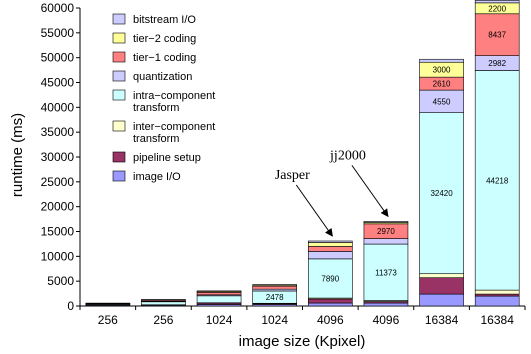 The image size is (531, 354). I want to click on legend-item: bitstream I/O, so click(154, 19).